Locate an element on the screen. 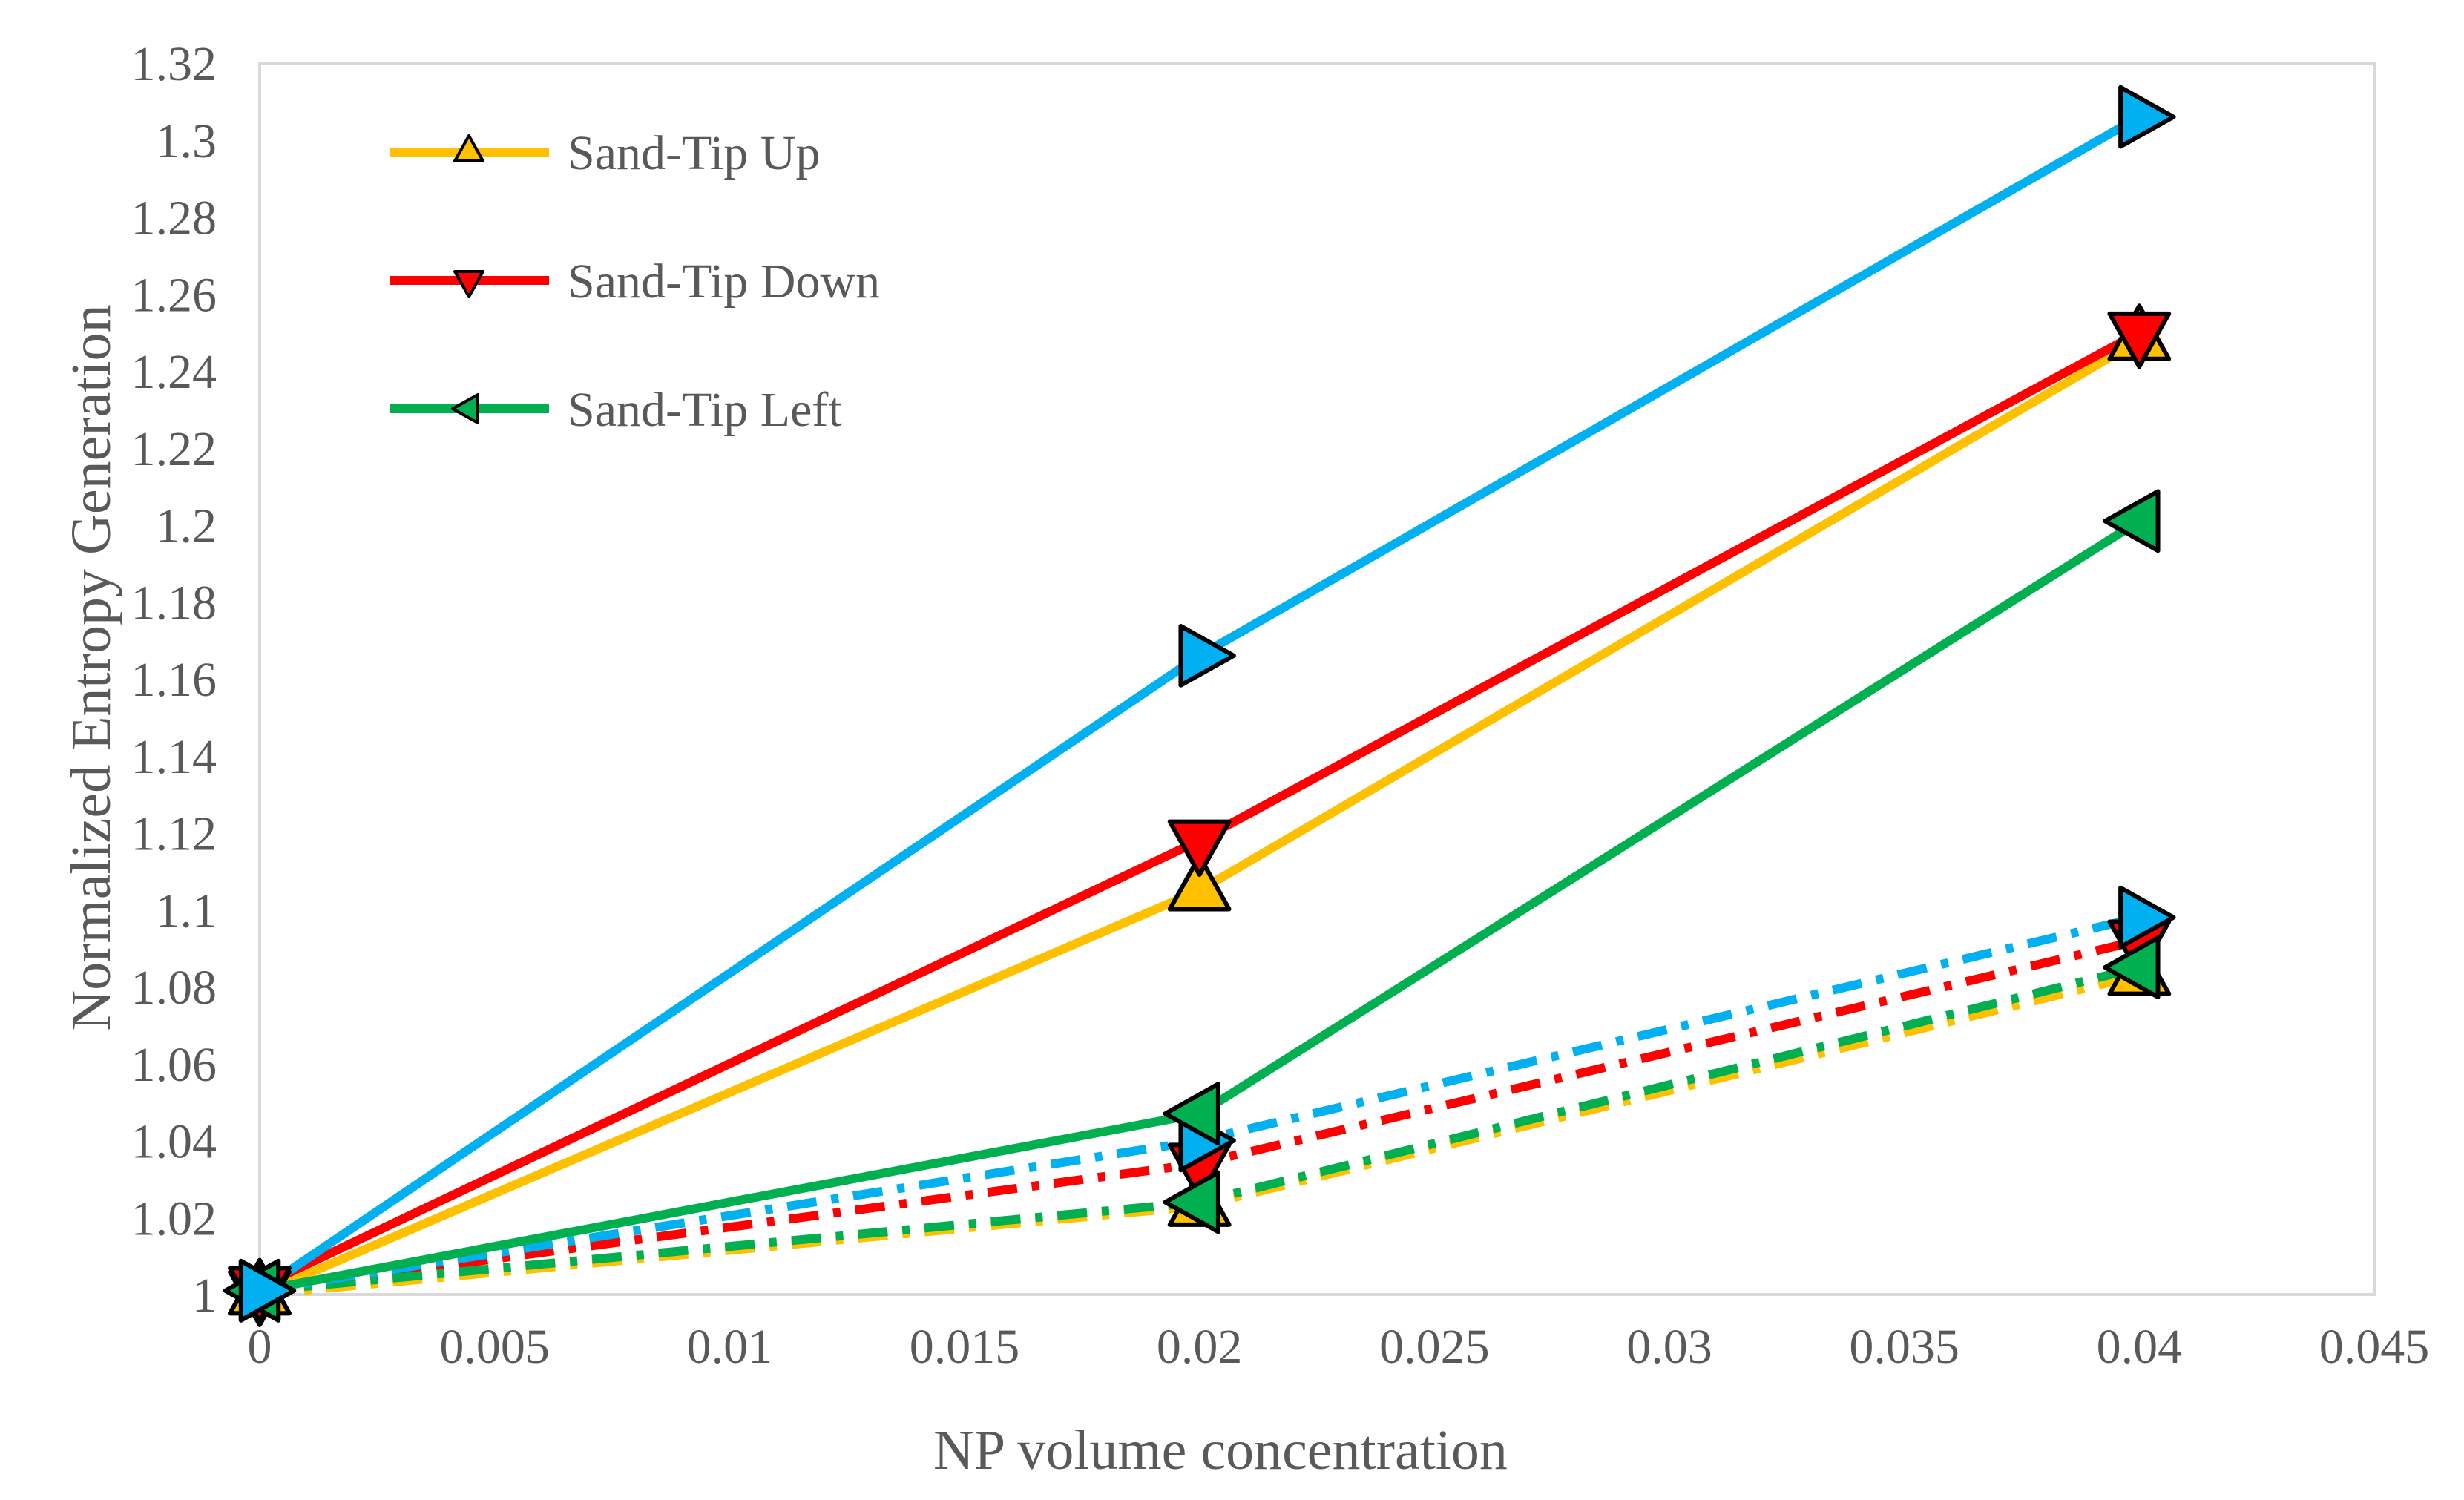  y-tick-label: 1.08 is located at coordinates (174, 988).